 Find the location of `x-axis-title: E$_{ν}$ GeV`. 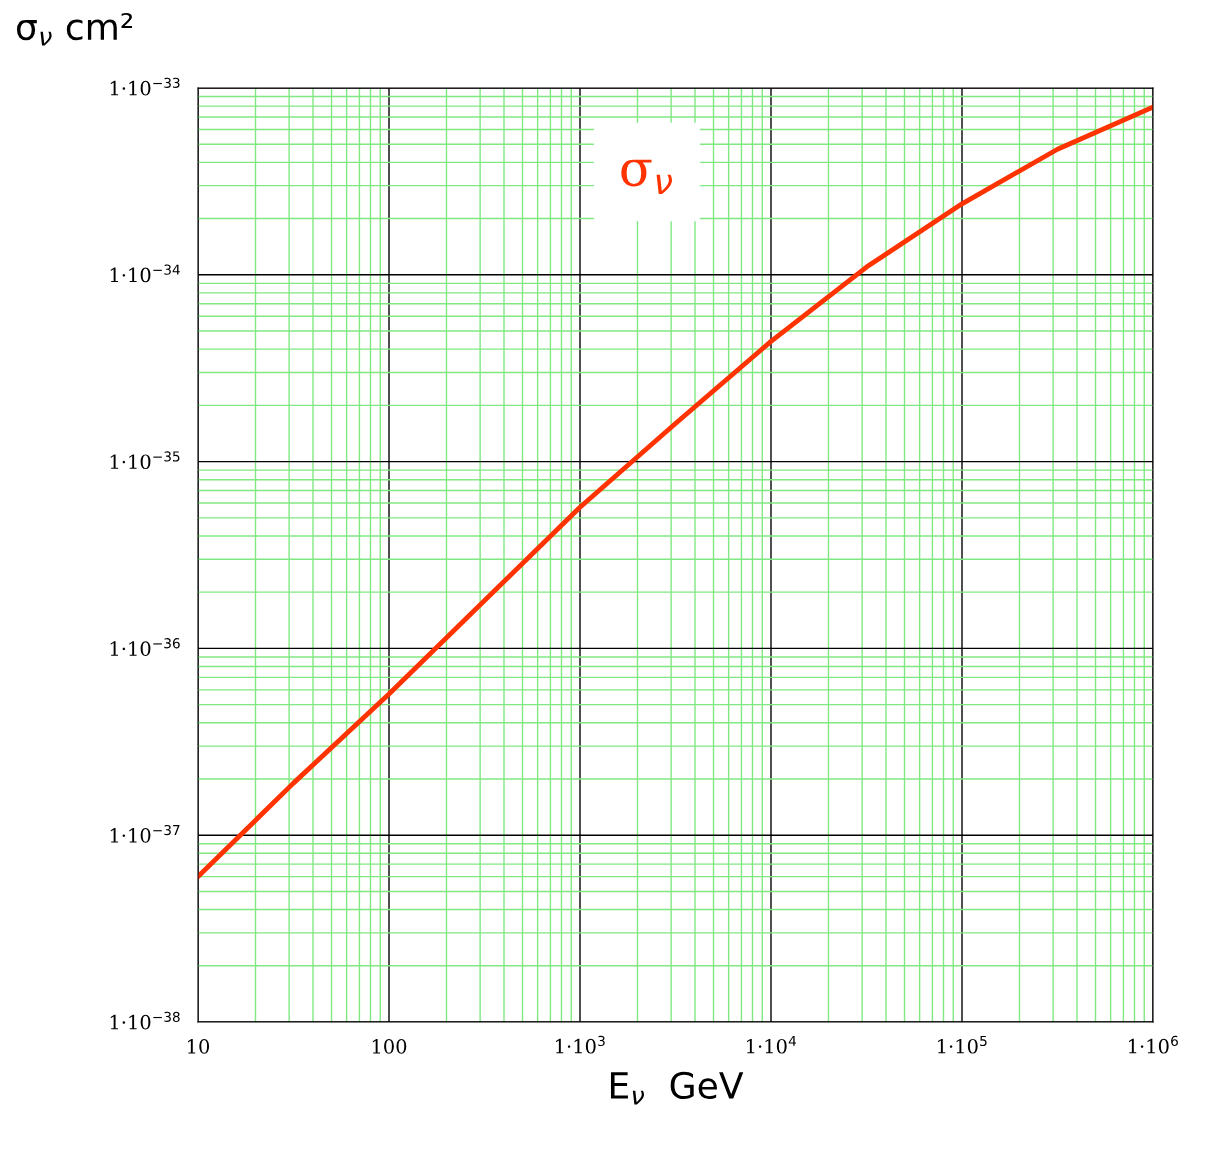

x-axis-title: E$_{ν}$ GeV is located at coordinates (677, 1088).